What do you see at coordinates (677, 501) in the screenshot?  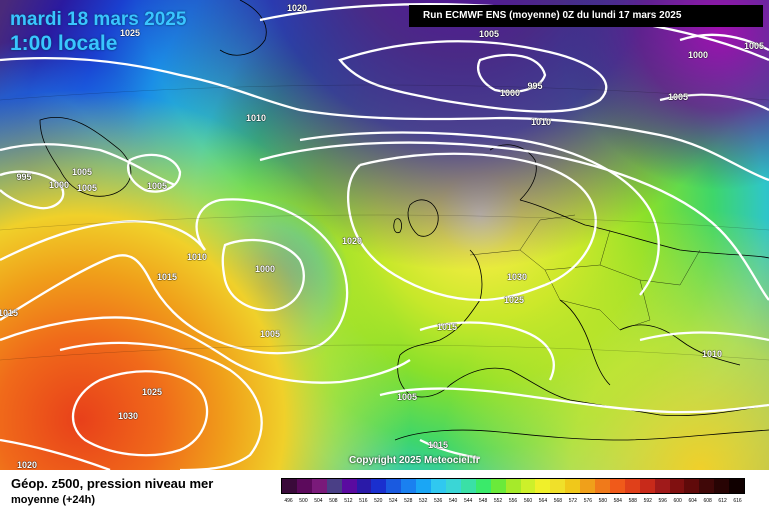 I see `legend-tick-label: 600` at bounding box center [677, 501].